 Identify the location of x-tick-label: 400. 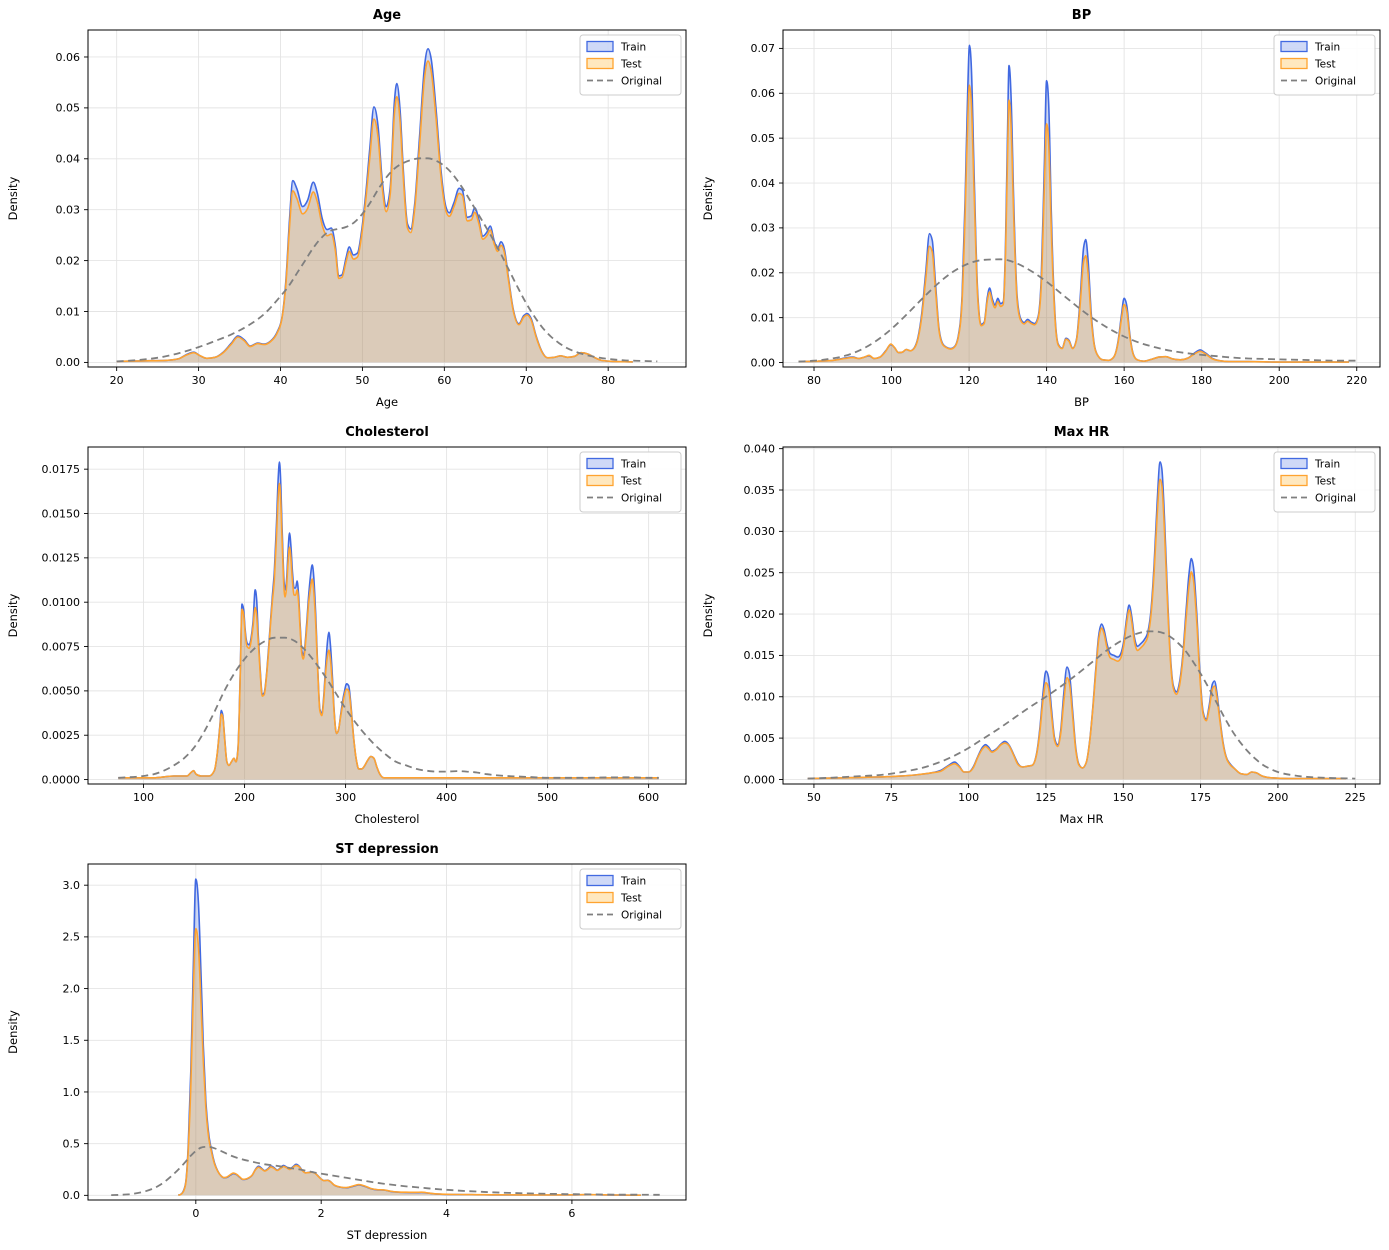
(446, 797).